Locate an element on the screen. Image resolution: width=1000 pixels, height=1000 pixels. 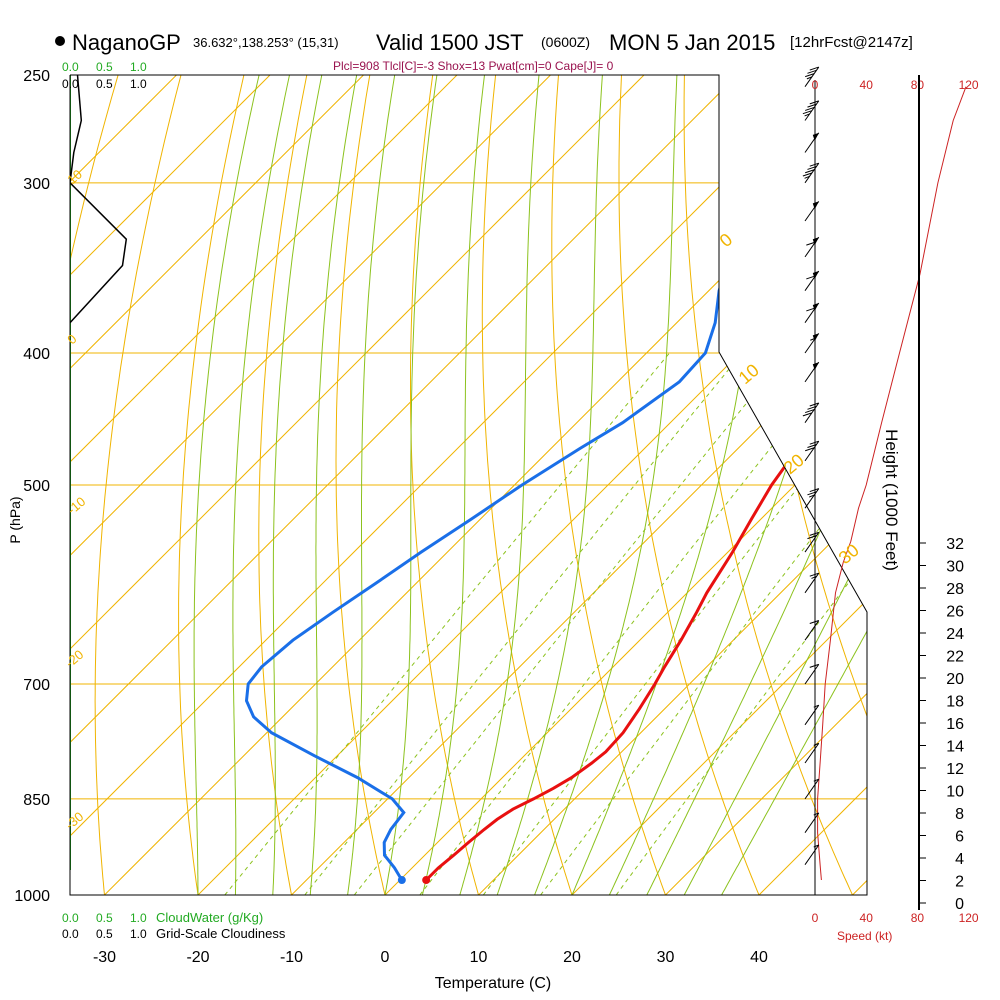
dry-adiabat-label: 10 is located at coordinates (749, 374).